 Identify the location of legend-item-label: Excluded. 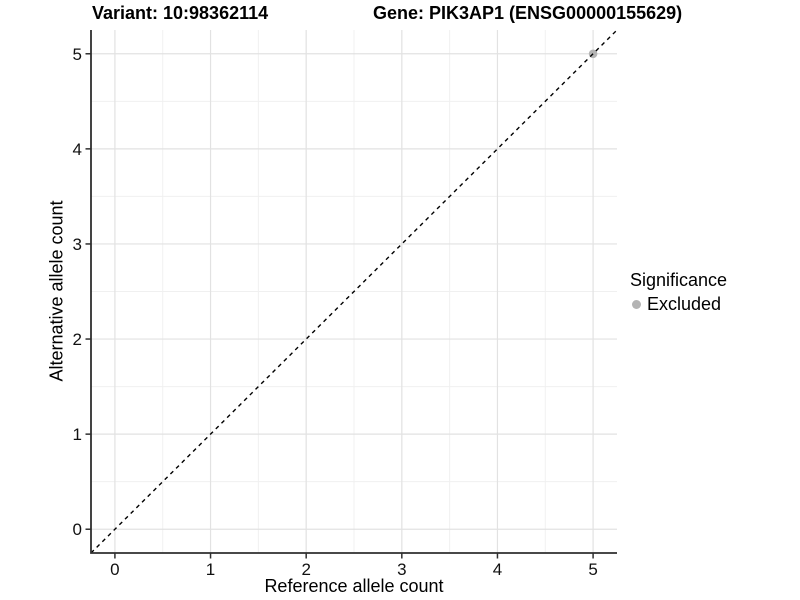
(684, 304).